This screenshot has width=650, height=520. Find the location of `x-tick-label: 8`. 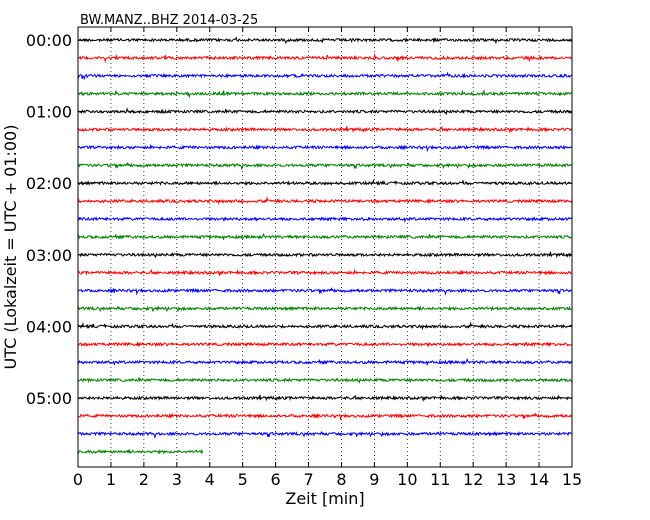

x-tick-label: 8 is located at coordinates (341, 479).